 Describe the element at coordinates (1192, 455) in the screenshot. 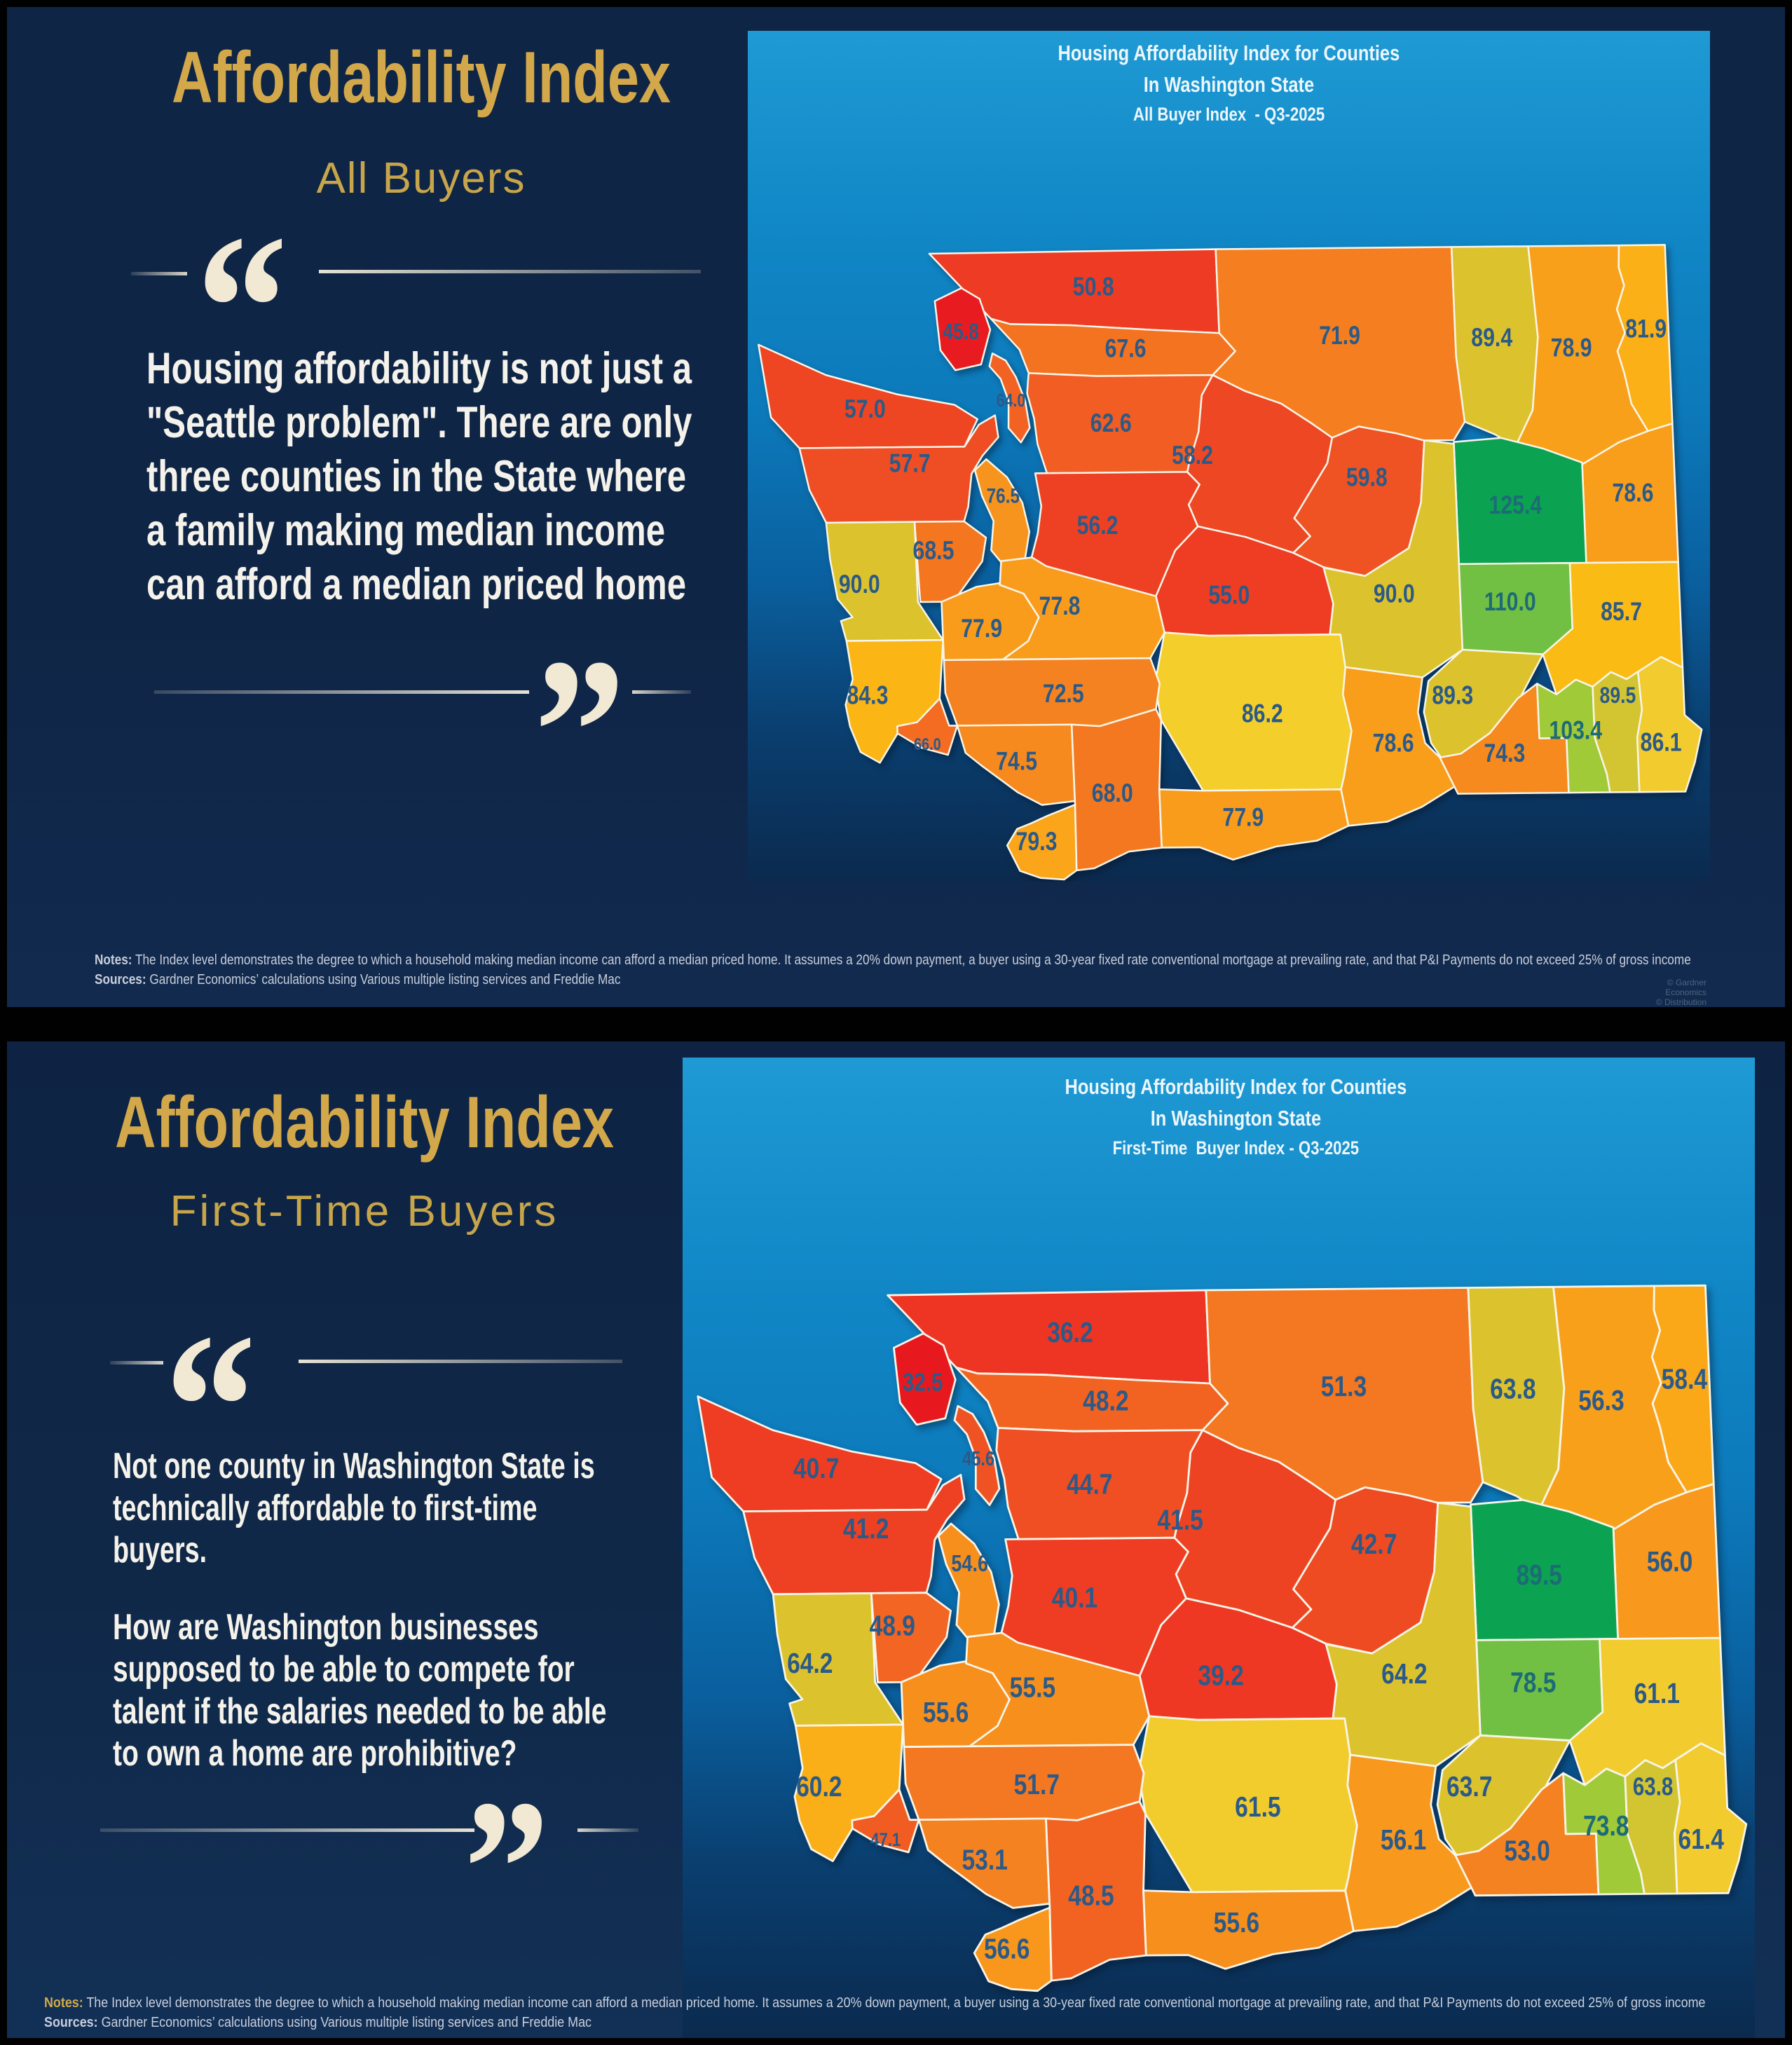

I see `svg-text: 58.2` at that location.